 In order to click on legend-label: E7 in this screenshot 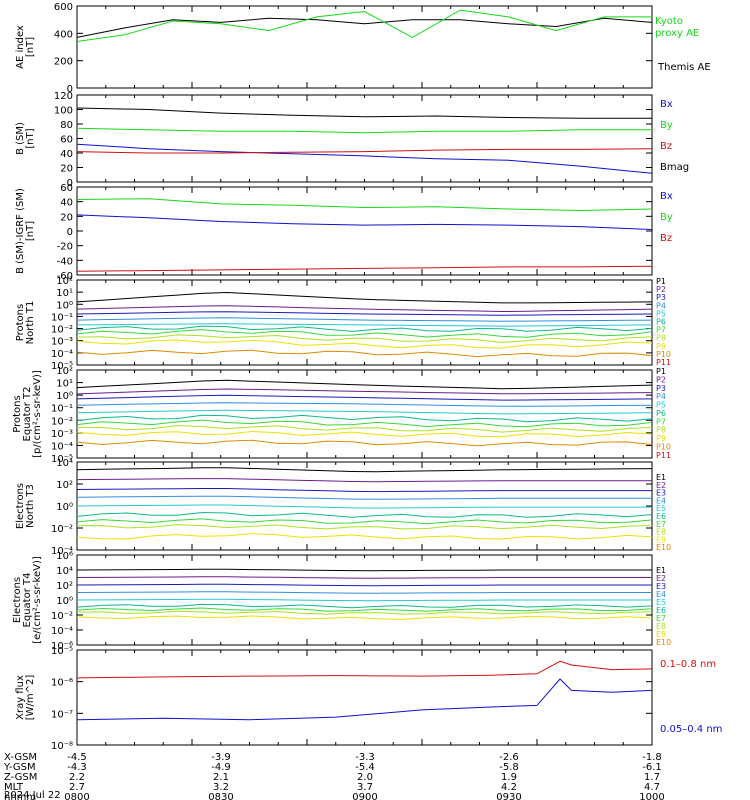, I will do `click(661, 524)`.